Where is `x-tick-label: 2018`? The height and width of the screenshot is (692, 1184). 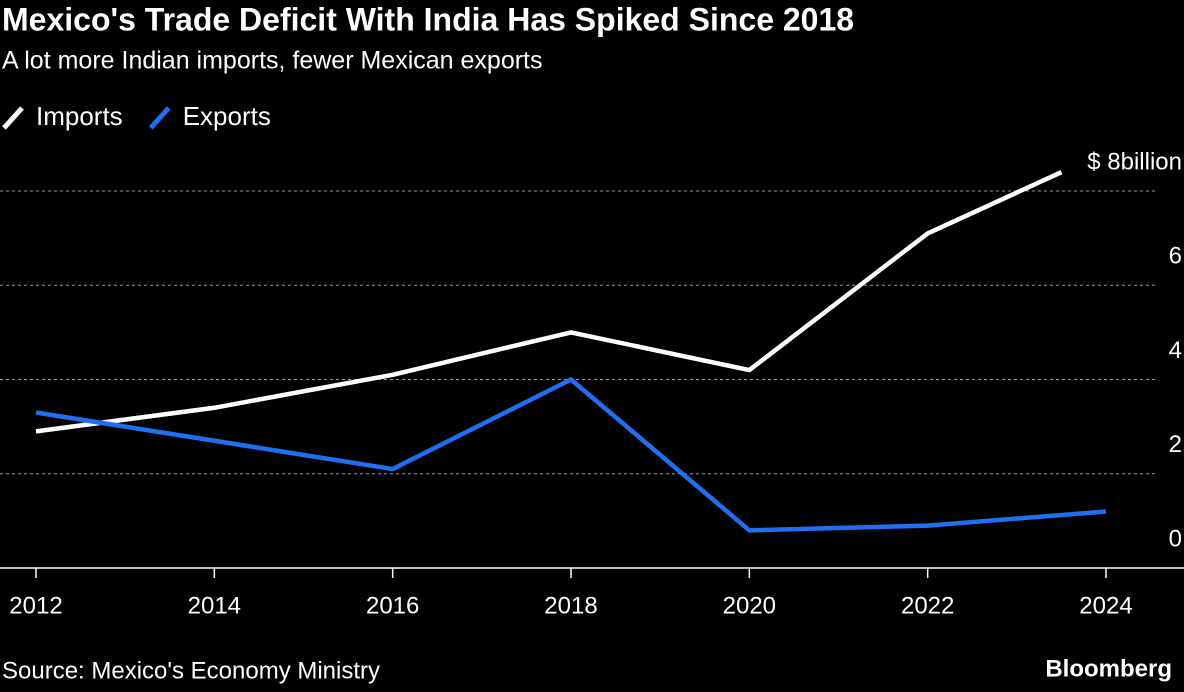 x-tick-label: 2018 is located at coordinates (570, 605).